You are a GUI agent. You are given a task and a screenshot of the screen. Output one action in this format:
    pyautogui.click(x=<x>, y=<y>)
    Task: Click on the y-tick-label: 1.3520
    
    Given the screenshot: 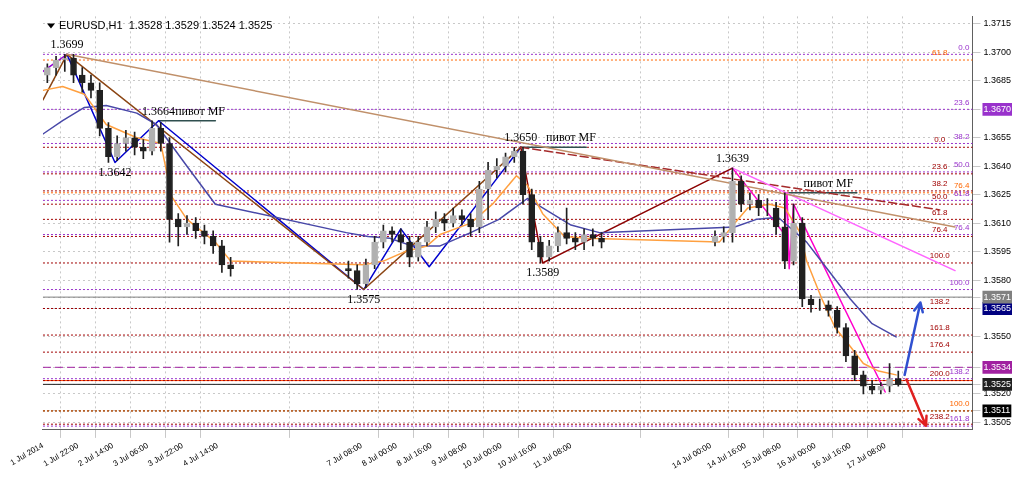 What is the action you would take?
    pyautogui.click(x=997, y=393)
    